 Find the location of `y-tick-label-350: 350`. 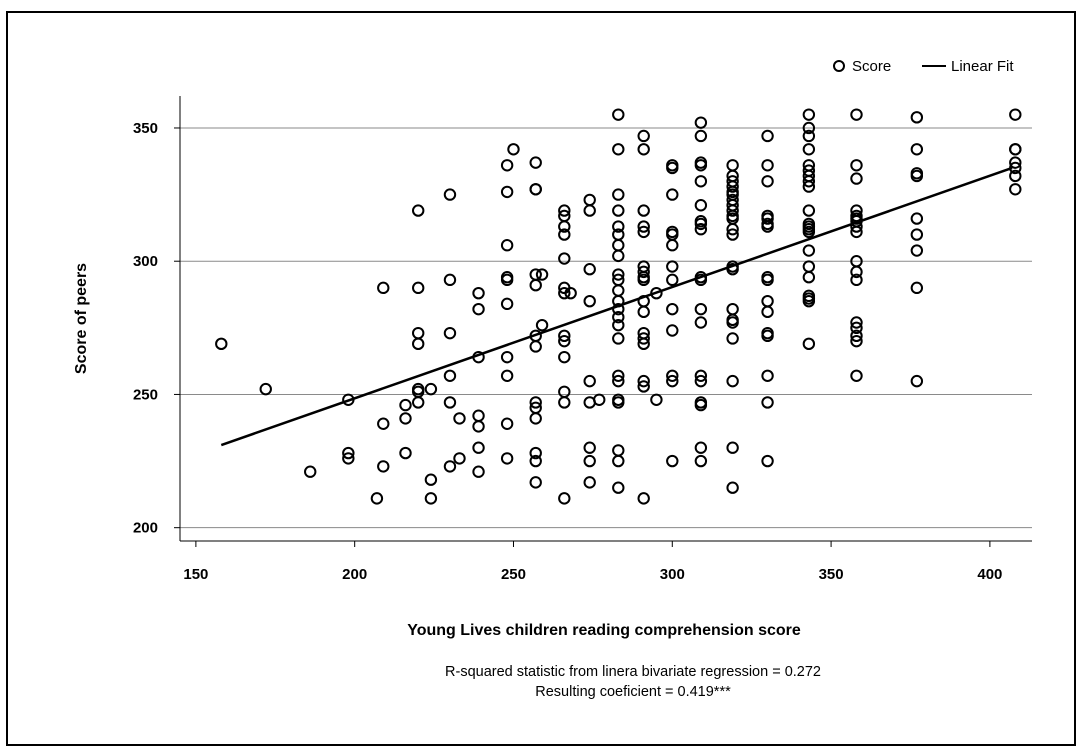

y-tick-label-350: 350 is located at coordinates (145, 128).